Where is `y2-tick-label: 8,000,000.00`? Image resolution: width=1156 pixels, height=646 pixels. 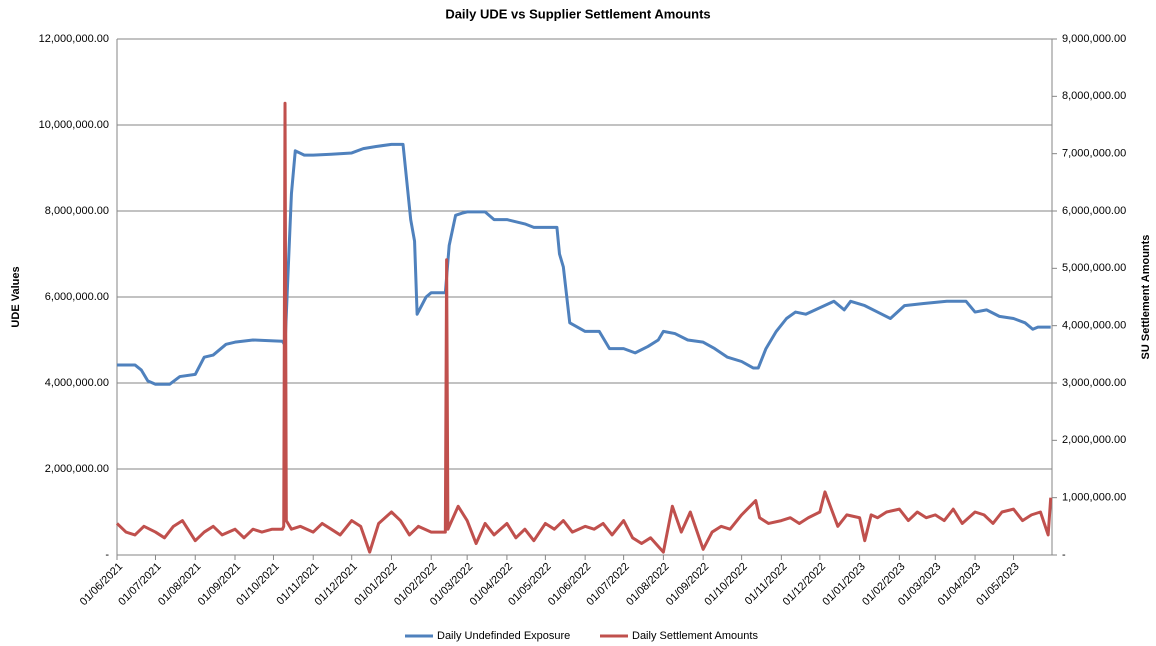 y2-tick-label: 8,000,000.00 is located at coordinates (1094, 96).